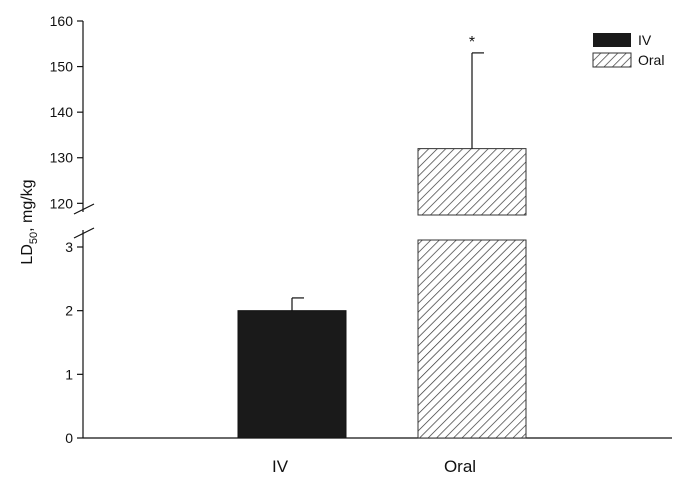 The height and width of the screenshot is (477, 674). Describe the element at coordinates (69, 247) in the screenshot. I see `y-tick-label-low-3: 3` at that location.